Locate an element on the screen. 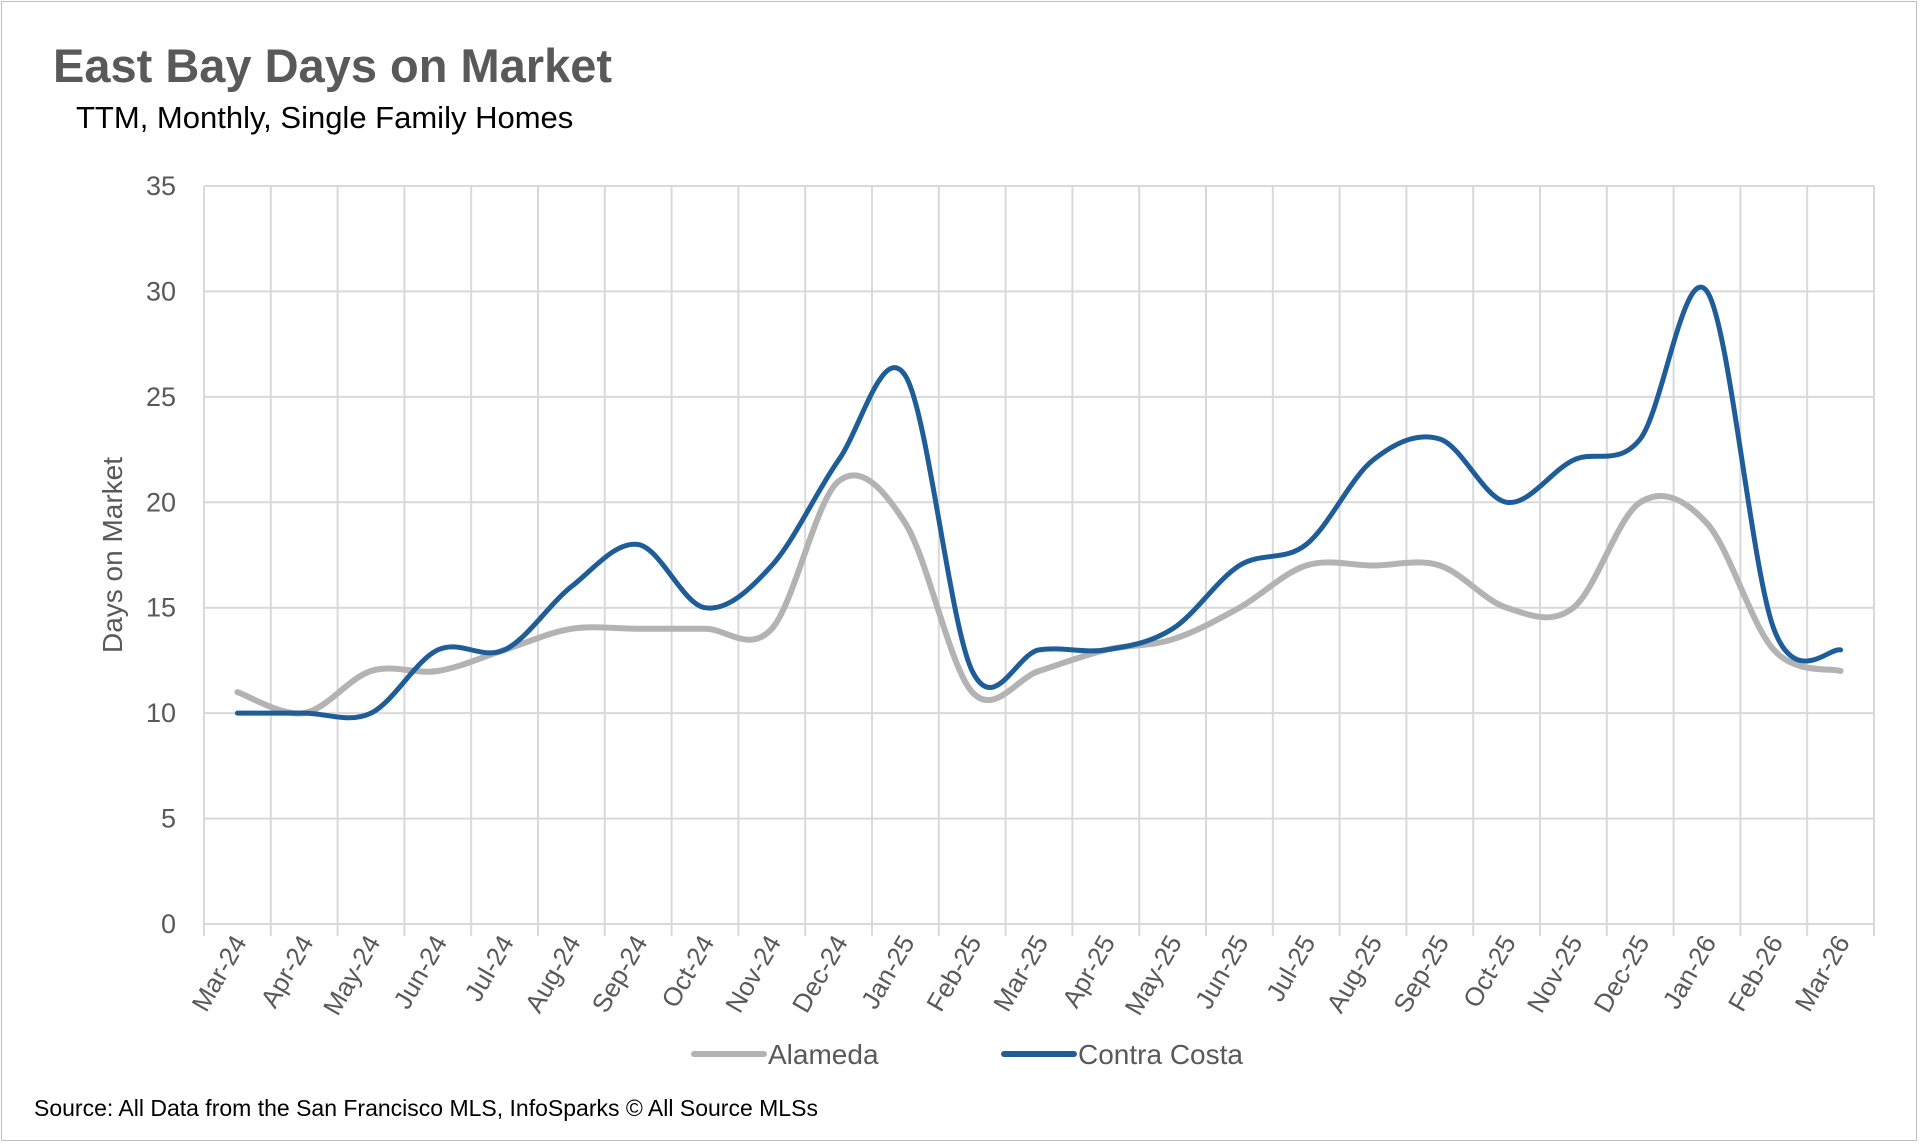  y-tick-label: 30 is located at coordinates (161, 291).